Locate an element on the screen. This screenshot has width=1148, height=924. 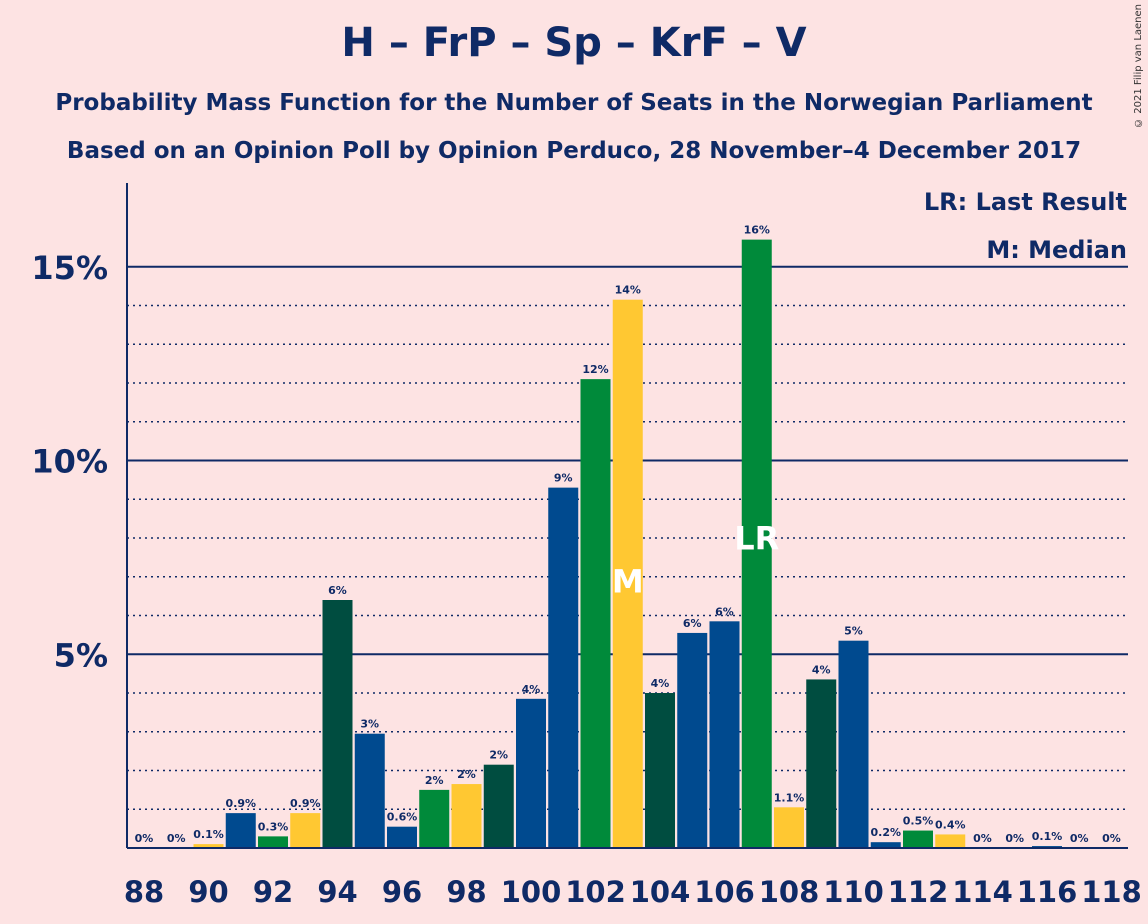
bar-value-label: 14% is located at coordinates (628, 290).